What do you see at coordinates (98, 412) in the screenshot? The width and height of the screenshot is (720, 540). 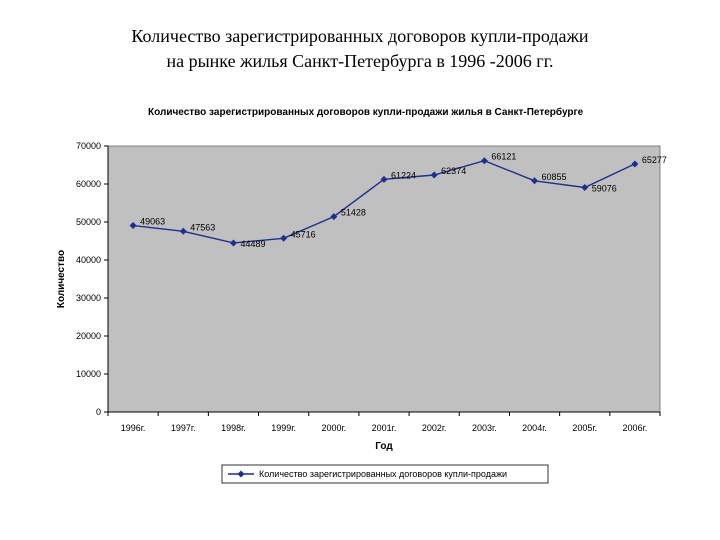 I see `y-tick-label: 0` at bounding box center [98, 412].